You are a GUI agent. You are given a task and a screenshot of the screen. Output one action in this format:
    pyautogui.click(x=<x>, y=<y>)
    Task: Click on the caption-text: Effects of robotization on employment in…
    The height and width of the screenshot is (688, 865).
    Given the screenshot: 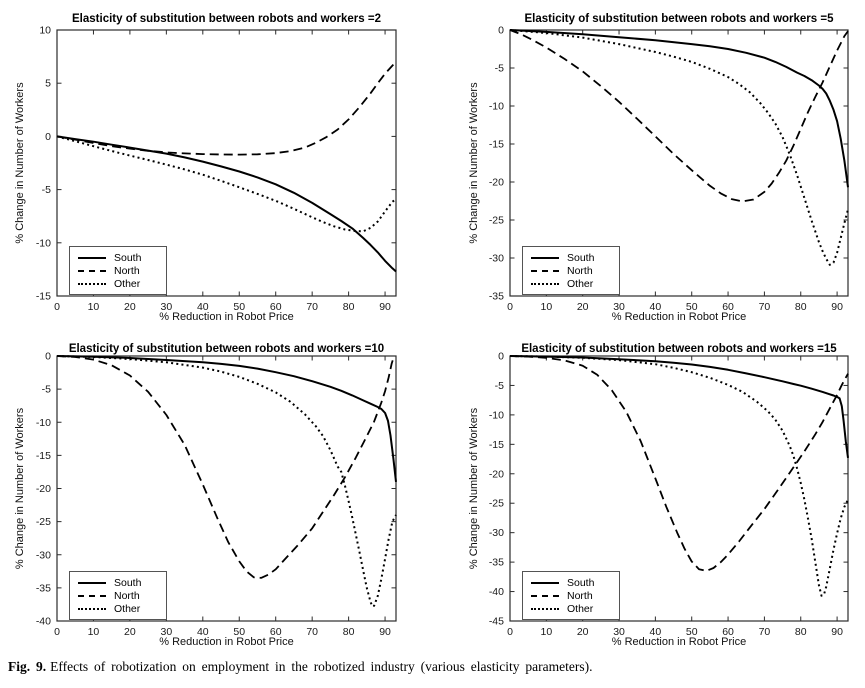 What is the action you would take?
    pyautogui.click(x=321, y=666)
    